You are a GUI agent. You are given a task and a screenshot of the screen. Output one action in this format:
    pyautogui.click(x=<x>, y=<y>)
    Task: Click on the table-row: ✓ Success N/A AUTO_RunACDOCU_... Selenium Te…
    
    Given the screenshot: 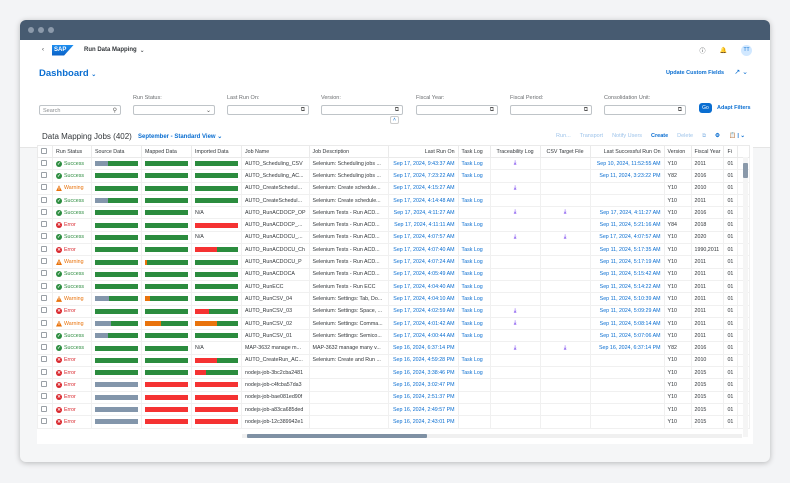 What is the action you would take?
    pyautogui.click(x=394, y=237)
    